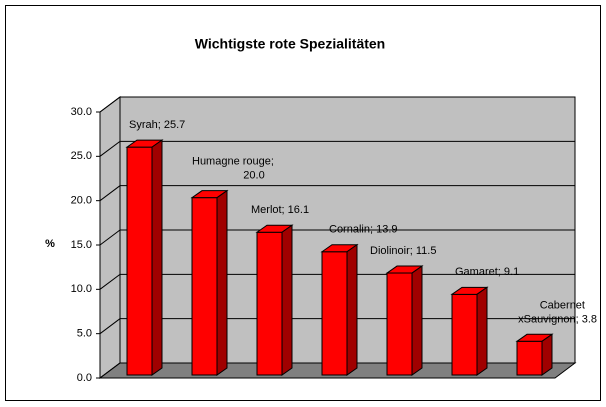  I want to click on data-label-line: xSauvignon; 3.8, so click(557, 319).